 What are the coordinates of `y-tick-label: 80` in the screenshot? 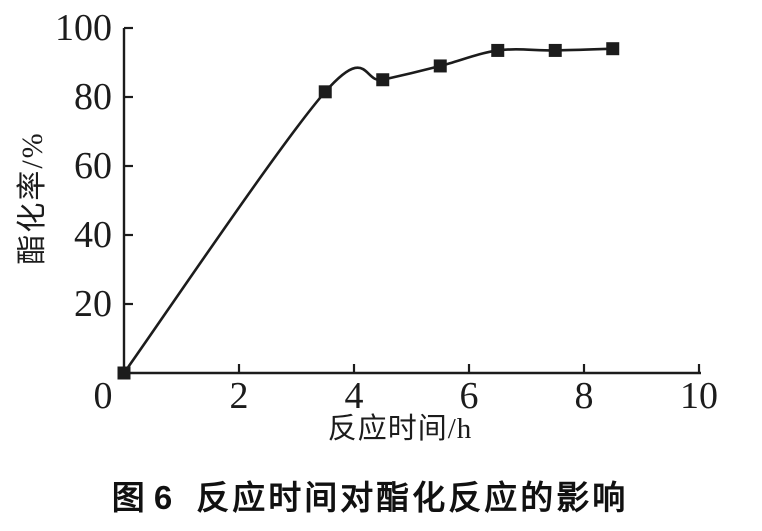 It's located at (93, 97).